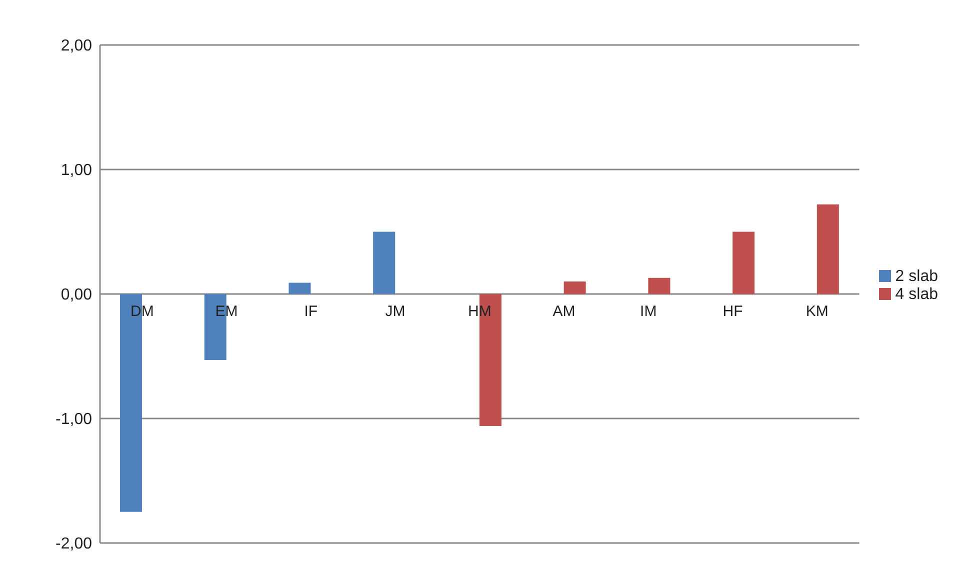 Image resolution: width=979 pixels, height=567 pixels. What do you see at coordinates (916, 294) in the screenshot?
I see `legend-label: 4 slab` at bounding box center [916, 294].